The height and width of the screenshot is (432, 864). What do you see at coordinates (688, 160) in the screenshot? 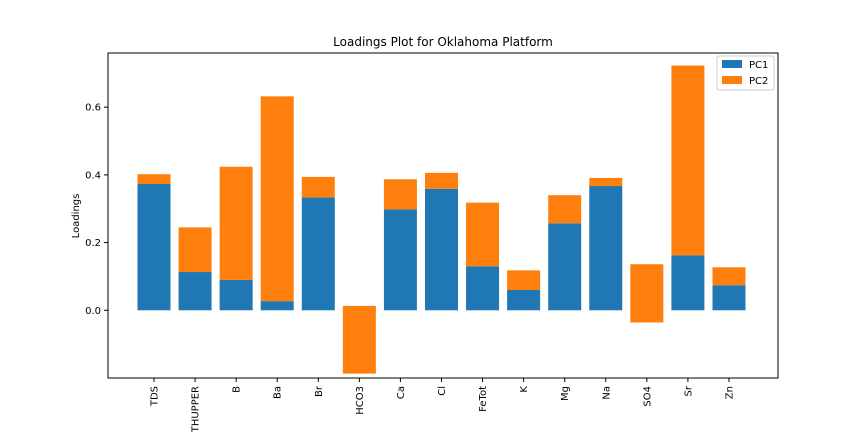
I see `bar-pc2-sr` at bounding box center [688, 160].